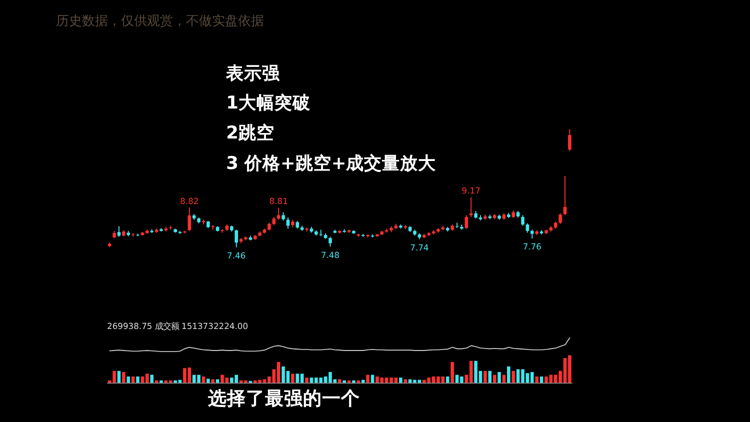 The width and height of the screenshot is (750, 422). What do you see at coordinates (189, 201) in the screenshot?
I see `annotation: 8.82` at bounding box center [189, 201].